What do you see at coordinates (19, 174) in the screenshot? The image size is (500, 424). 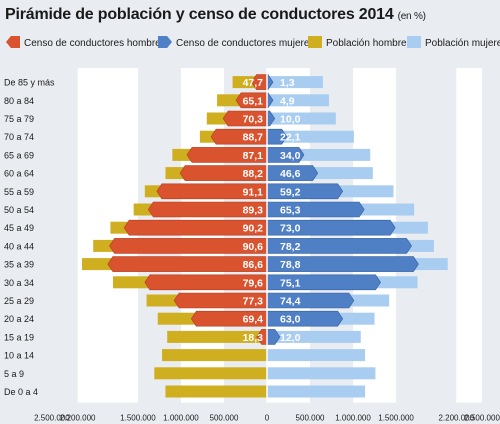 I see `category-label: 60 a 64` at bounding box center [19, 174].